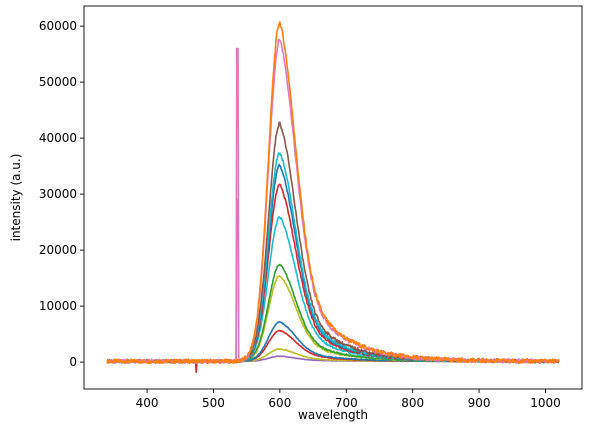  Describe the element at coordinates (73, 362) in the screenshot. I see `y-tick-label: 0` at that location.